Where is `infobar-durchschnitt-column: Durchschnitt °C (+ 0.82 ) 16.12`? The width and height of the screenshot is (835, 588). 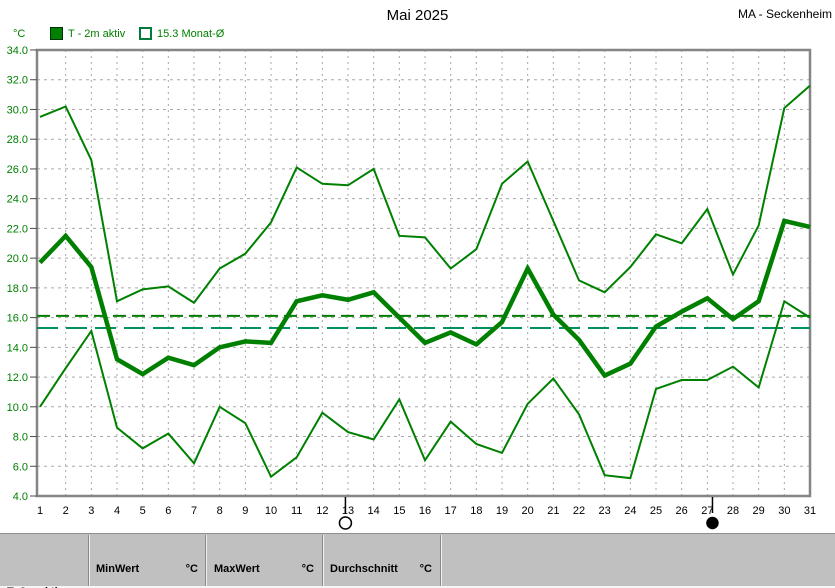 infobar-durchschnitt-column: Durchschnitt °C (+ 0.82 ) 16.12 is located at coordinates (381, 563).